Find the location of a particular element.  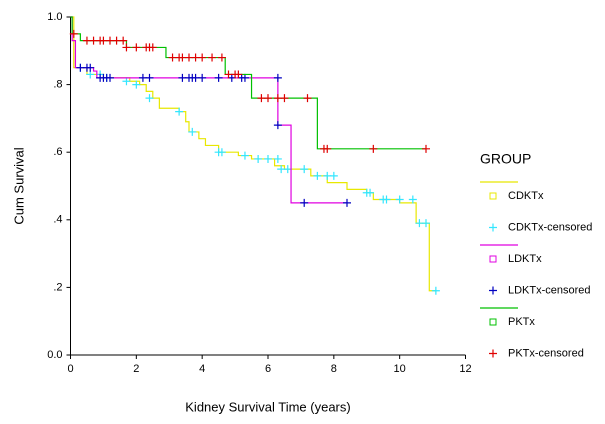

x-tick-label: 2 is located at coordinates (136, 369).